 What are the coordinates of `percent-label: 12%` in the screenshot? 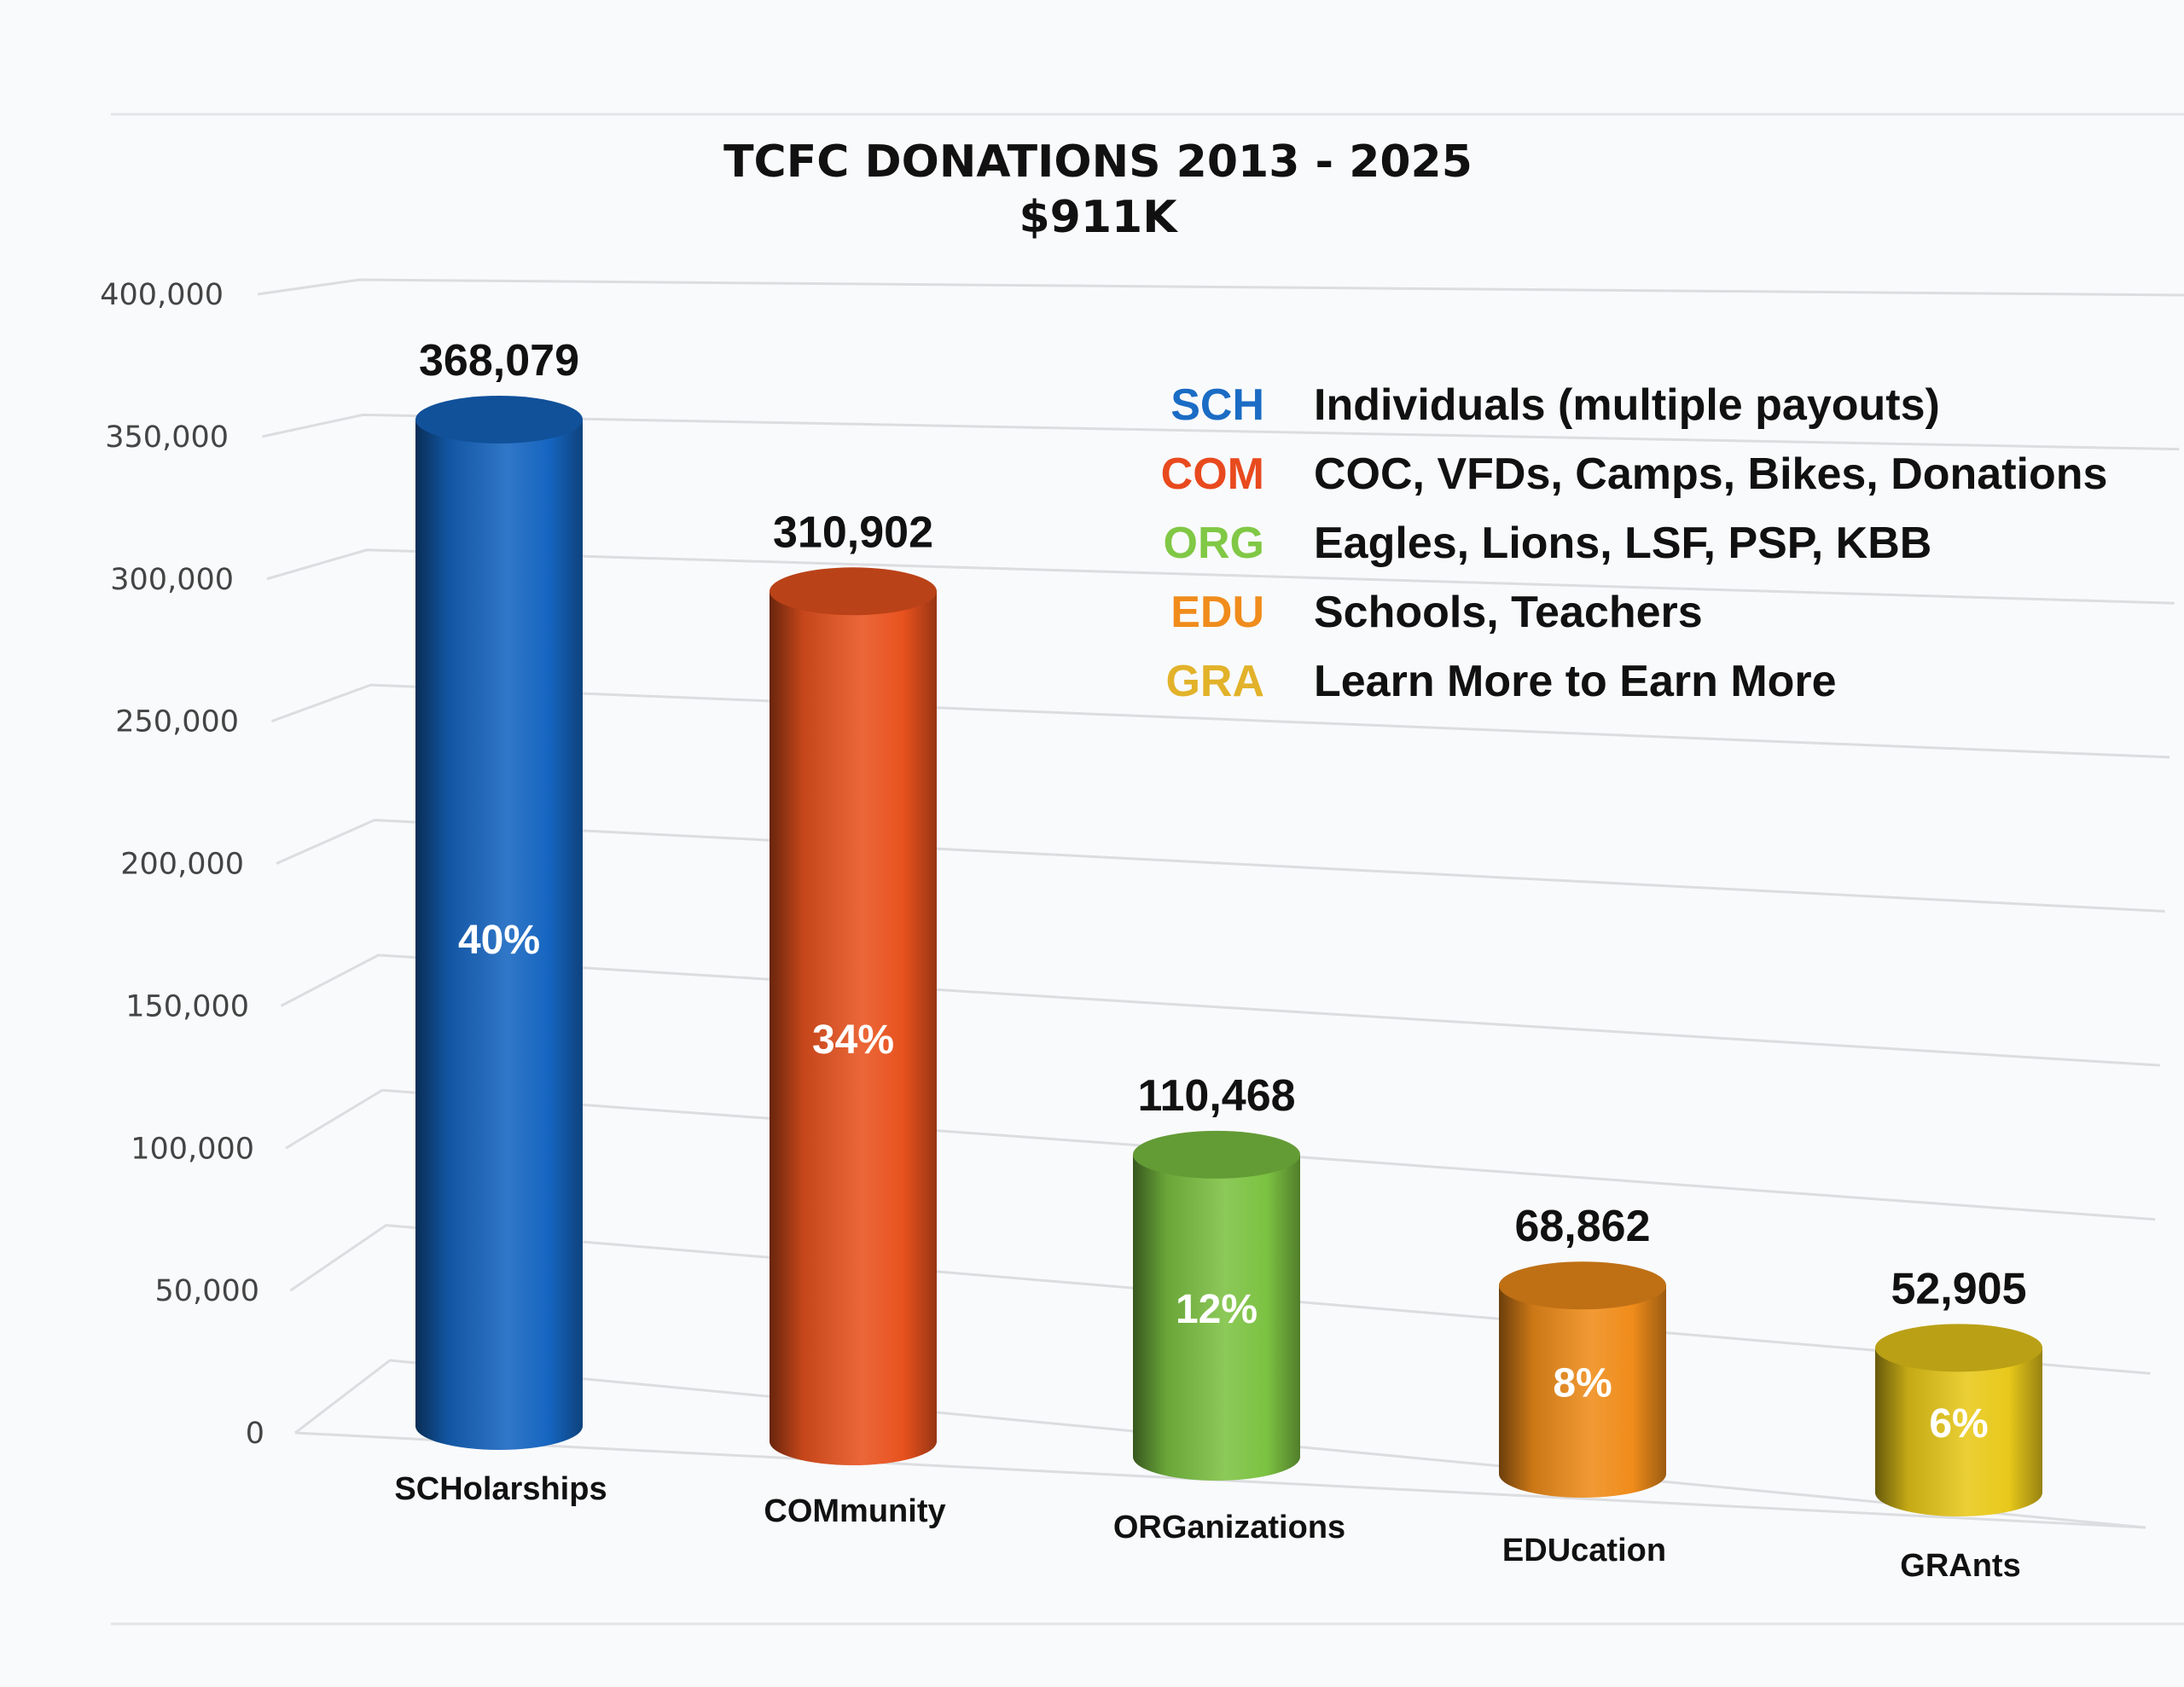 It's located at (1217, 1310).